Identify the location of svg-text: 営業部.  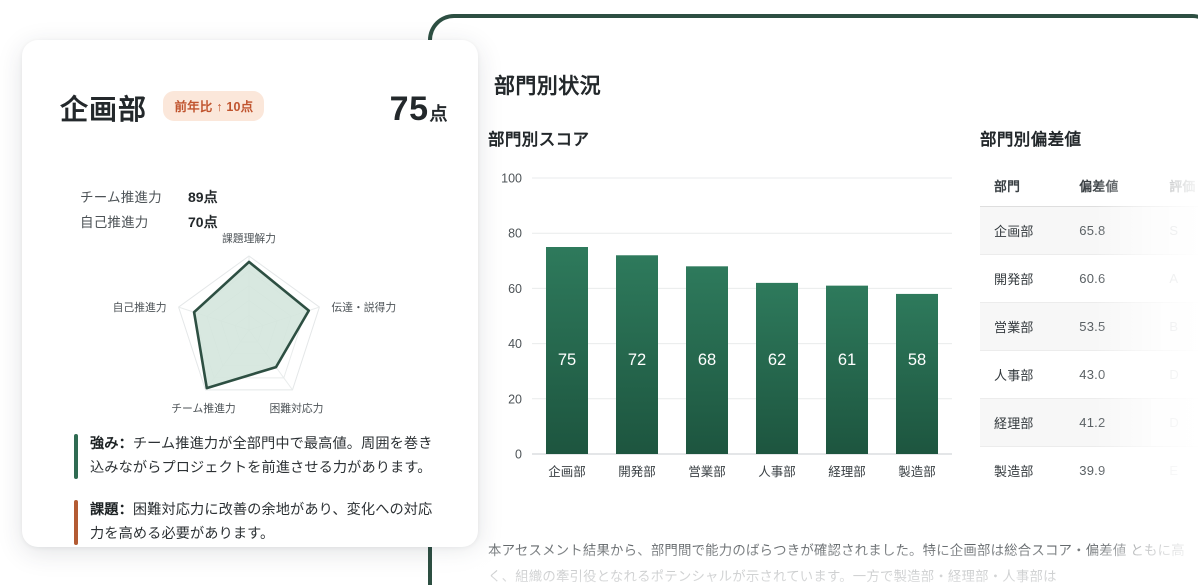
(707, 471).